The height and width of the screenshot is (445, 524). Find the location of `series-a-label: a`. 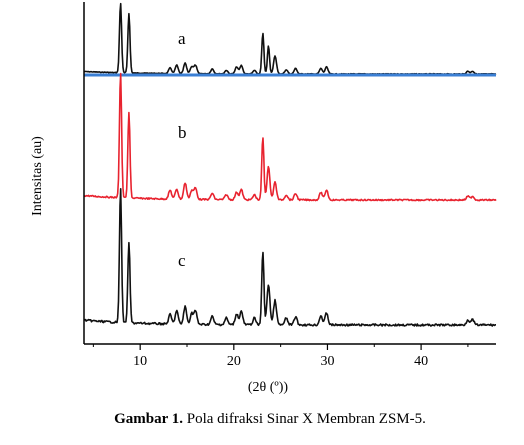

series-a-label: a is located at coordinates (182, 38).